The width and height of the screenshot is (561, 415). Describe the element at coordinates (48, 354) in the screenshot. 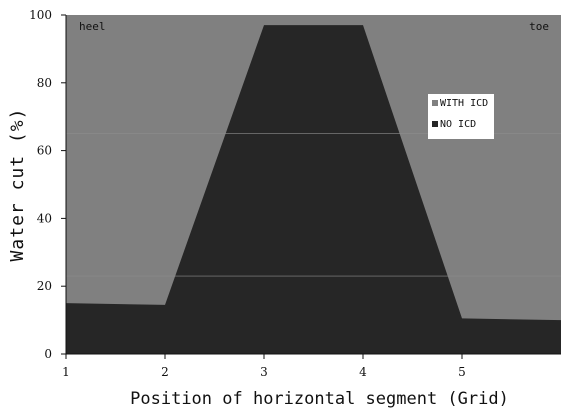

I see `y-tick-label: 0` at that location.